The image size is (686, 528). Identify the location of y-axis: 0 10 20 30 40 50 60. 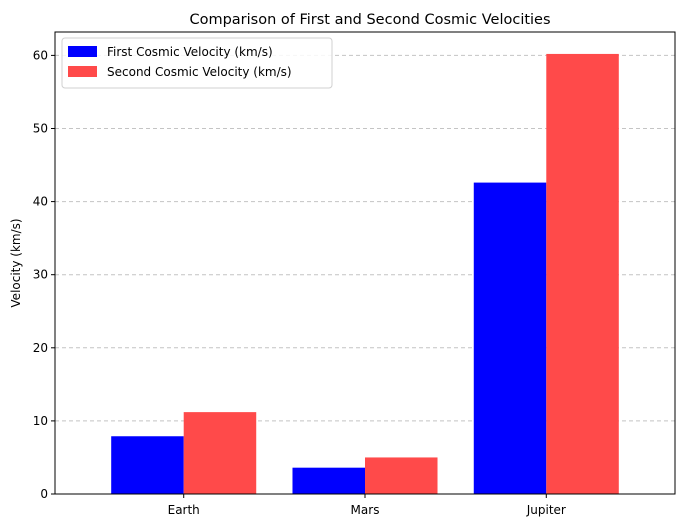
(44, 274).